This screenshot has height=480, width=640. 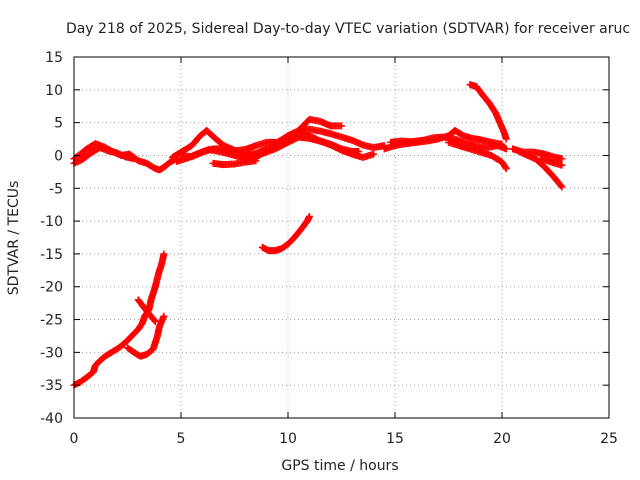 I want to click on x-tick-label: 10, so click(x=288, y=439).